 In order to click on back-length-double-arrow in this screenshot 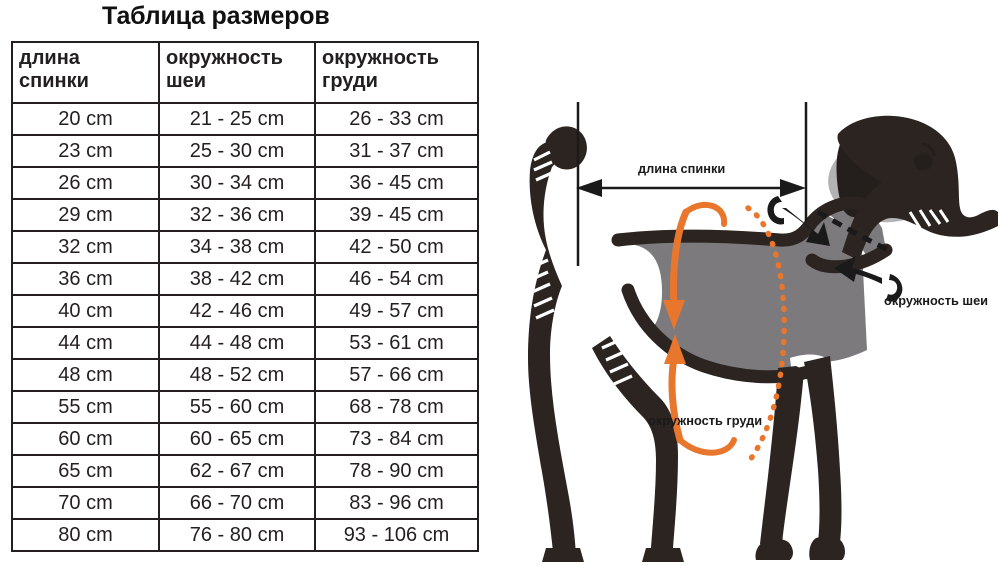, I will do `click(691, 188)`.